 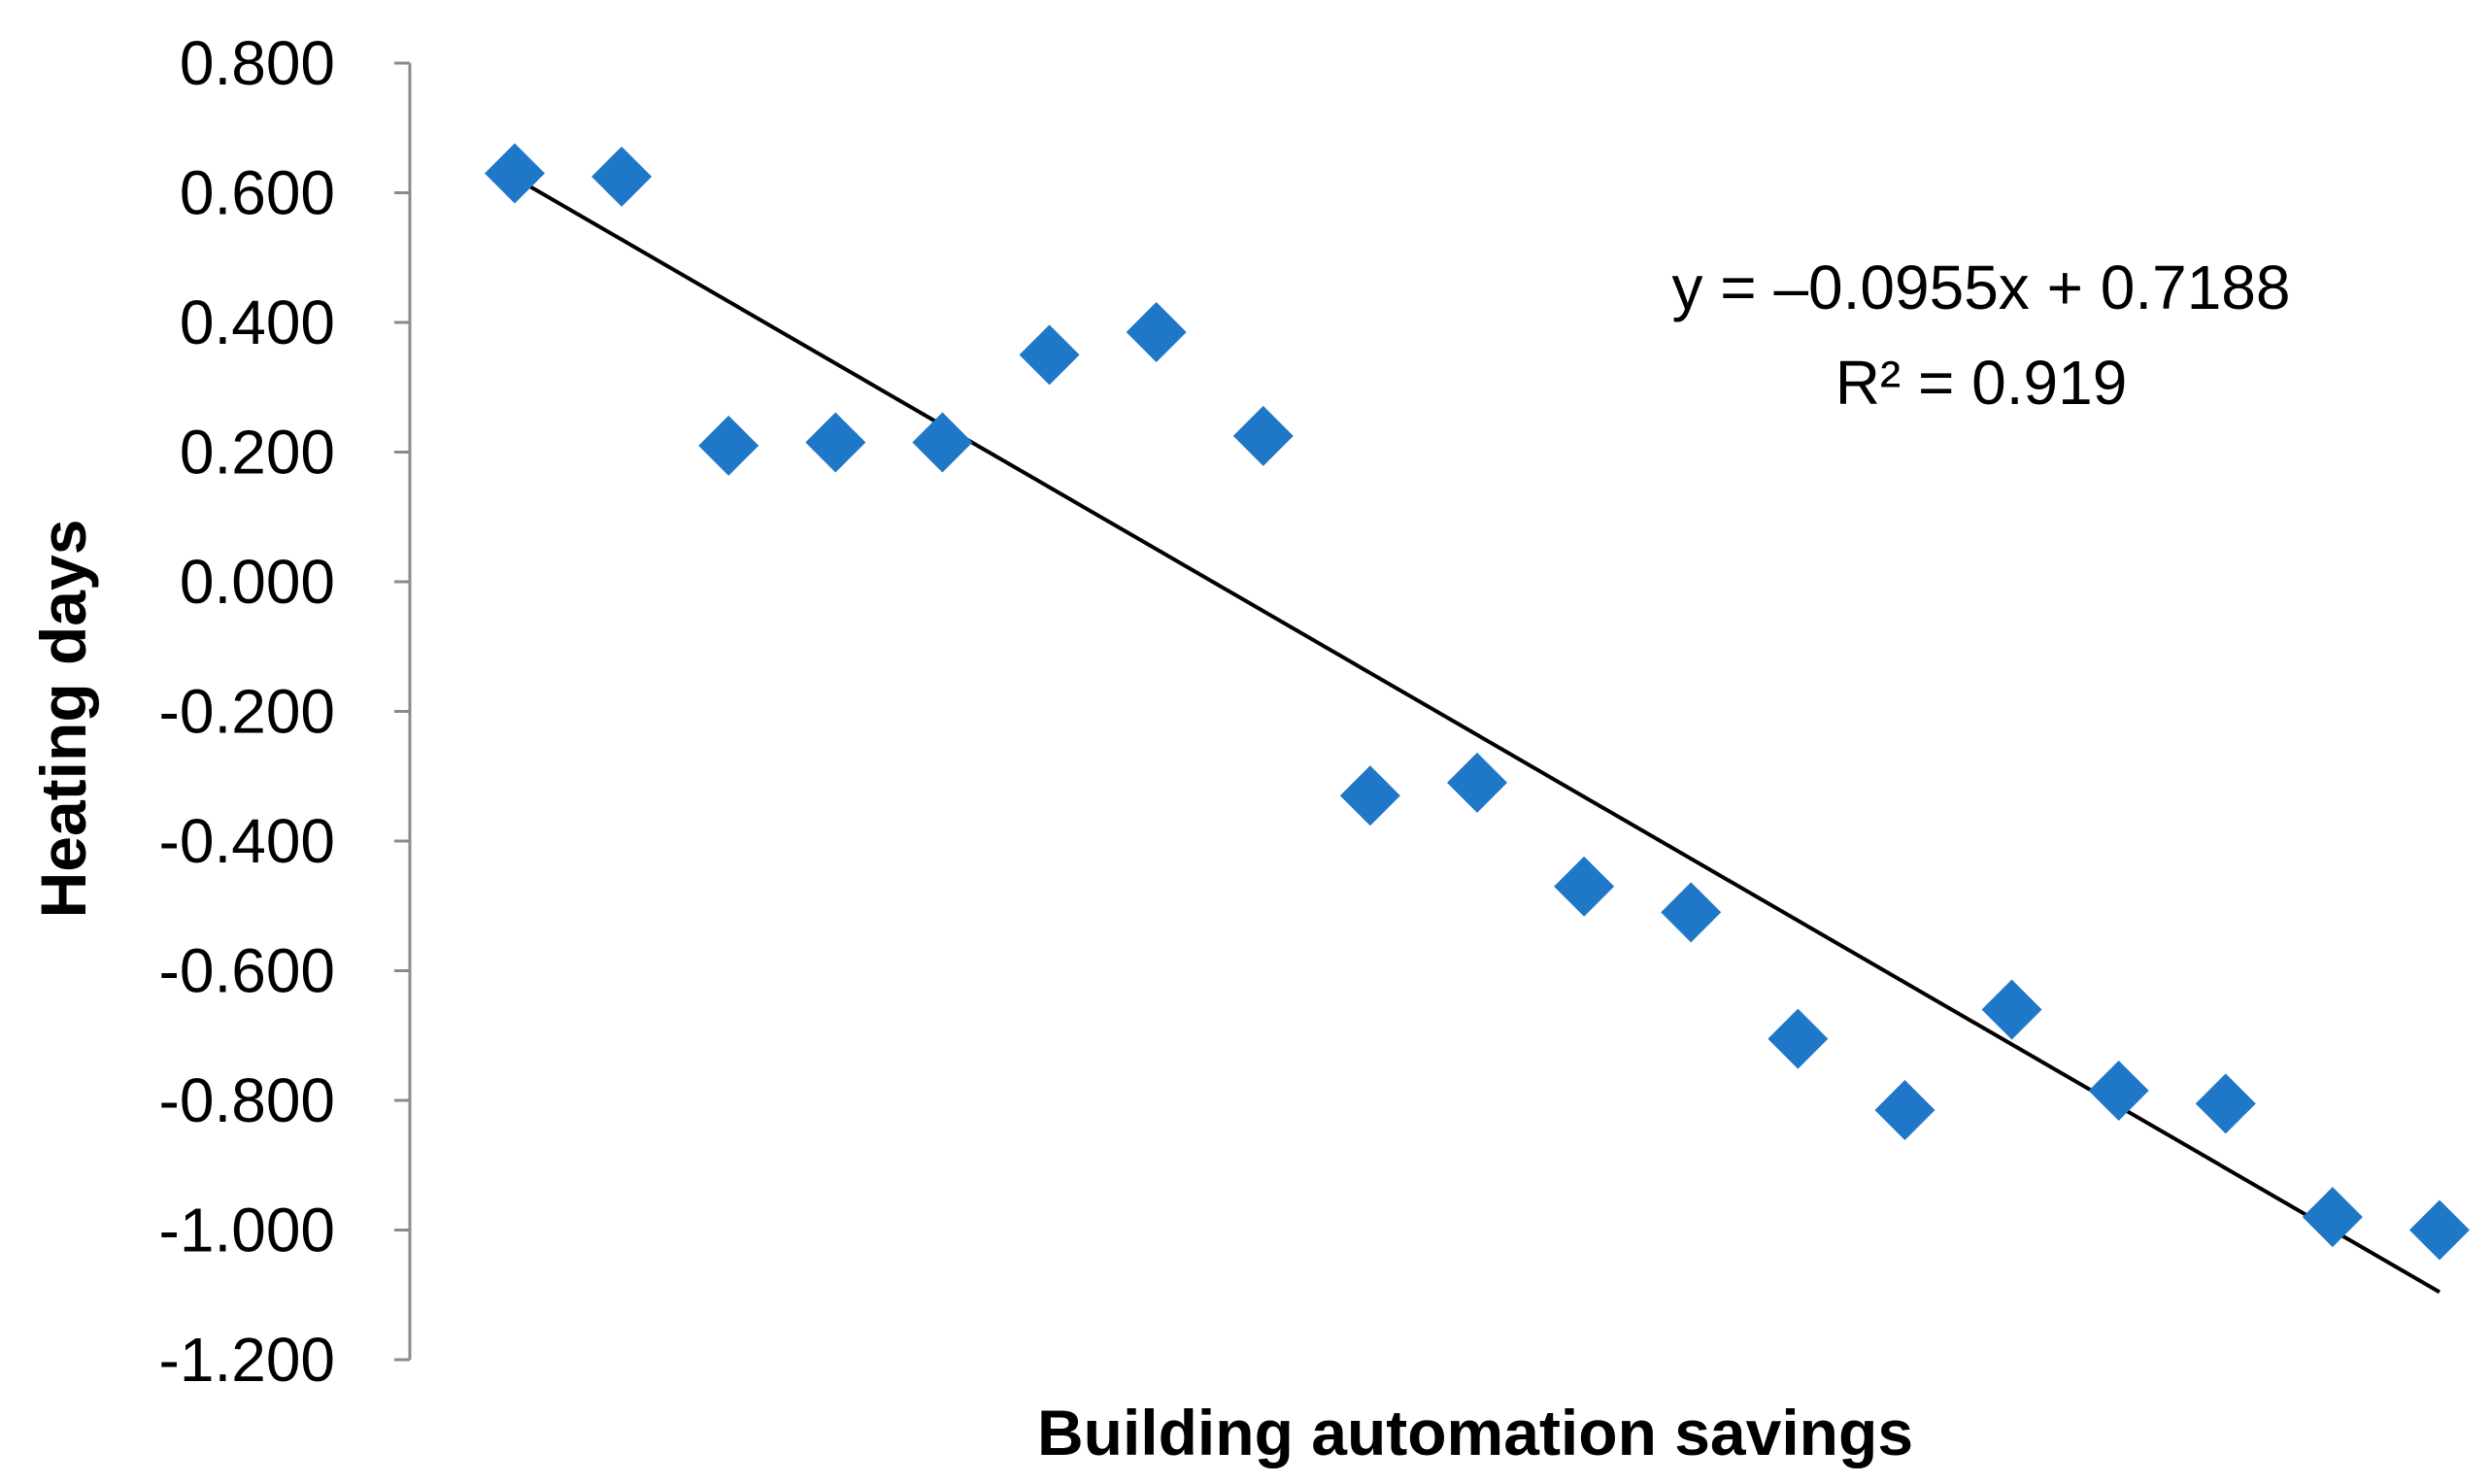 What do you see at coordinates (247, 841) in the screenshot?
I see `y-tick-label: -0.400` at bounding box center [247, 841].